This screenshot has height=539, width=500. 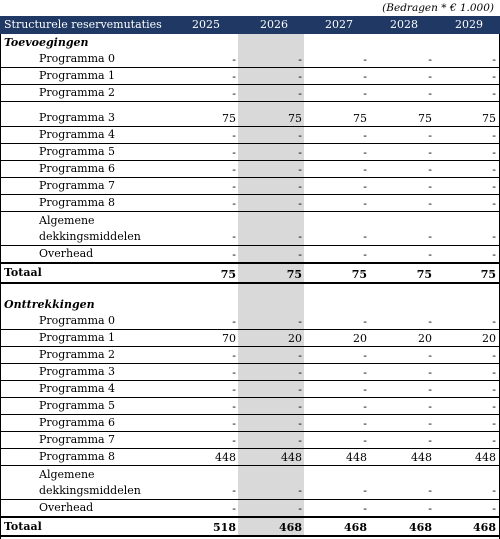 I want to click on divider, so click(x=250, y=283).